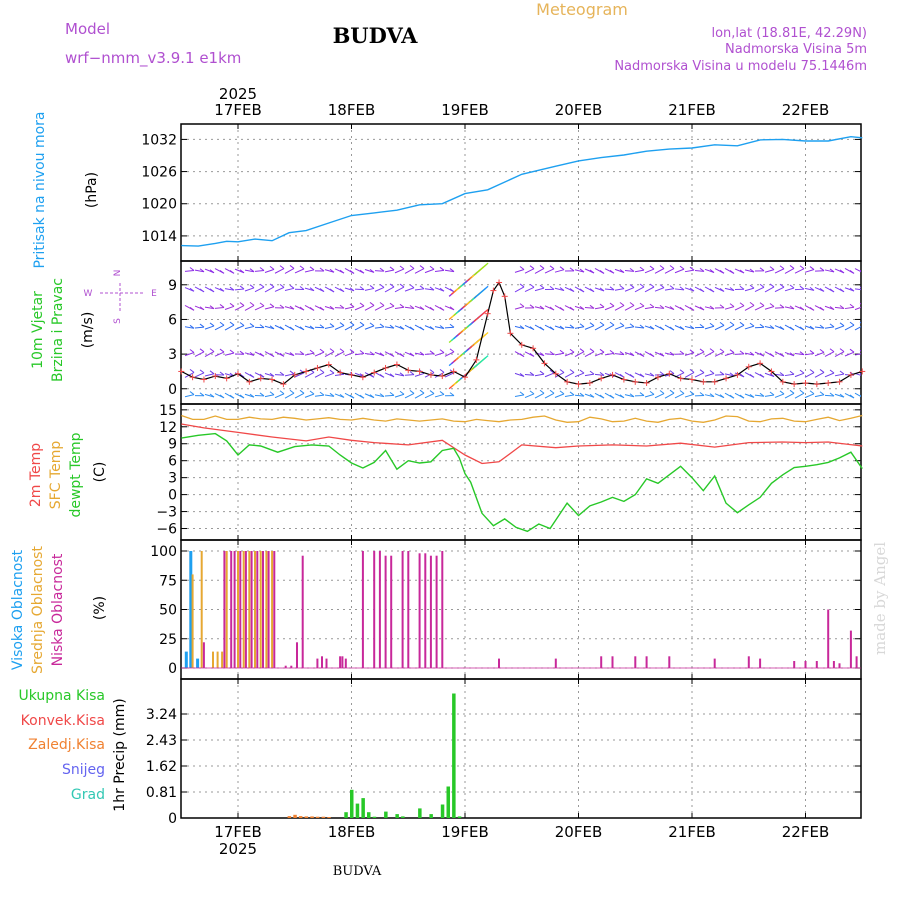 This screenshot has width=900, height=900. What do you see at coordinates (522, 333) in the screenshot?
I see `wind-speed-line` at bounding box center [522, 333].